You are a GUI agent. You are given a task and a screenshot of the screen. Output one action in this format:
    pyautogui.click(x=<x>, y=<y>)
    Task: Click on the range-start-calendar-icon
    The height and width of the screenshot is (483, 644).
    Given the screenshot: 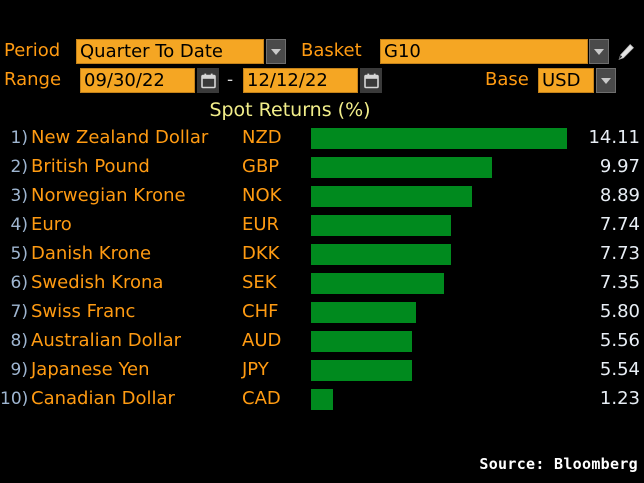 What is the action you would take?
    pyautogui.click(x=208, y=80)
    